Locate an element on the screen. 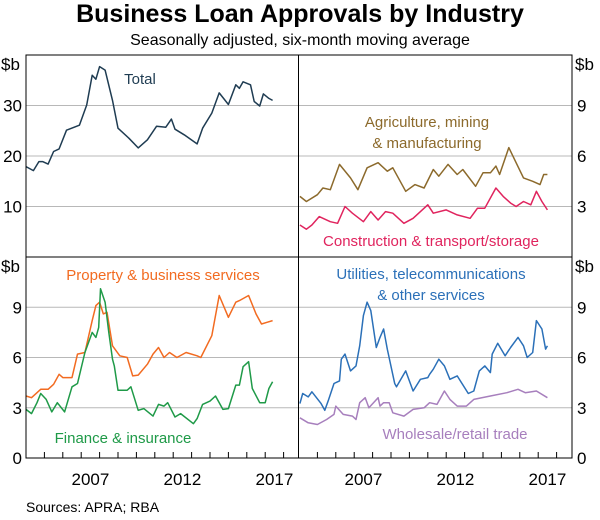 The height and width of the screenshot is (520, 600). series-label: Wholesale/retail trade is located at coordinates (454, 434).